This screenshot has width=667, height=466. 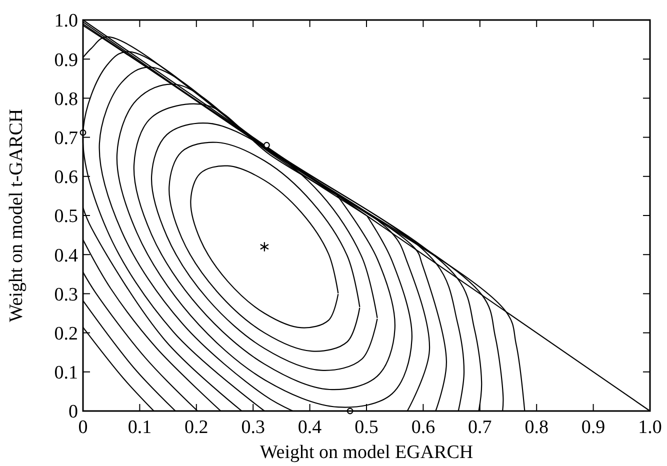 I want to click on x-axis-title: Weight on model EGARCH, so click(x=367, y=452).